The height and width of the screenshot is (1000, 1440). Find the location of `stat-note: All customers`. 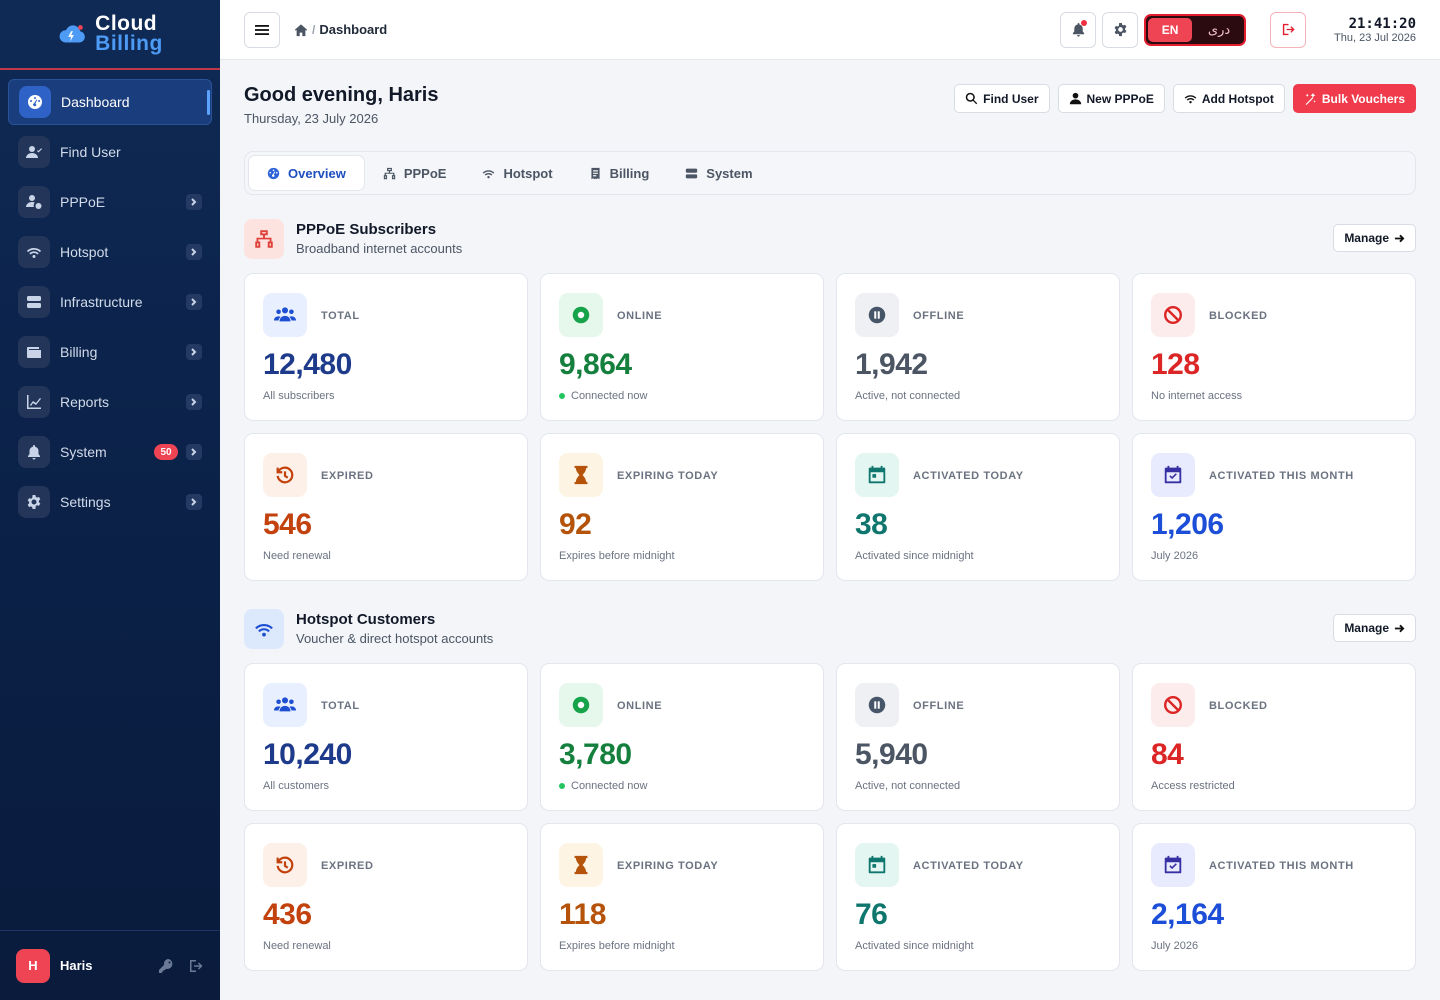

stat-note: All customers is located at coordinates (296, 786).